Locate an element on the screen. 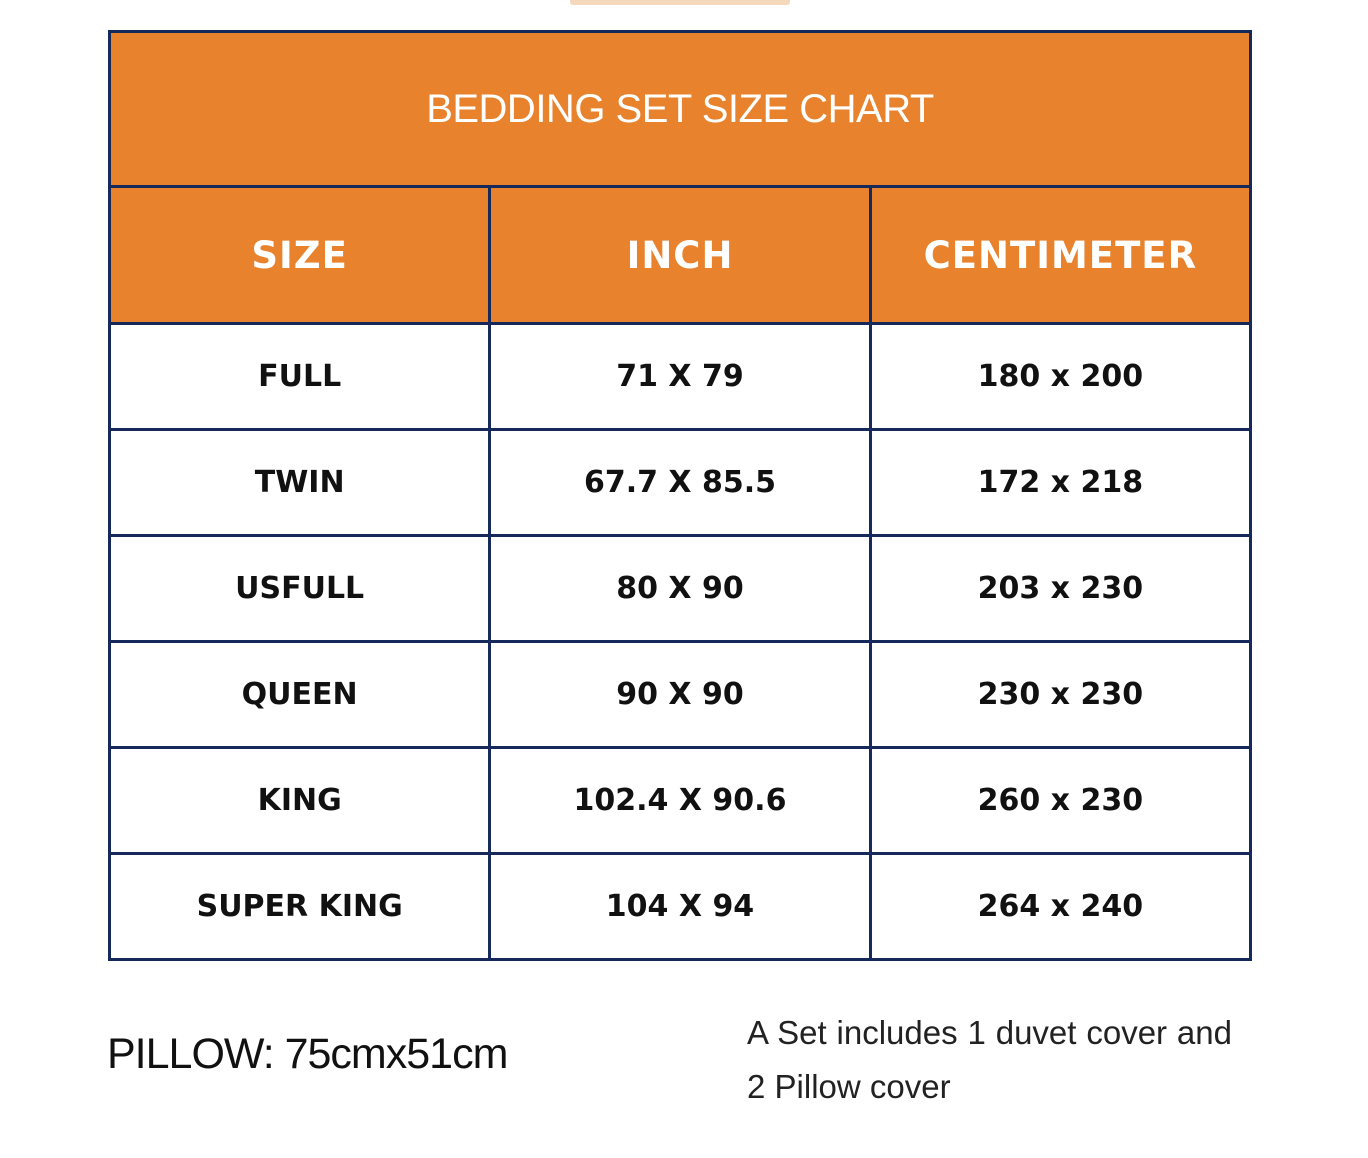 Image resolution: width=1368 pixels, height=1158 pixels. cell-size: KING is located at coordinates (299, 800).